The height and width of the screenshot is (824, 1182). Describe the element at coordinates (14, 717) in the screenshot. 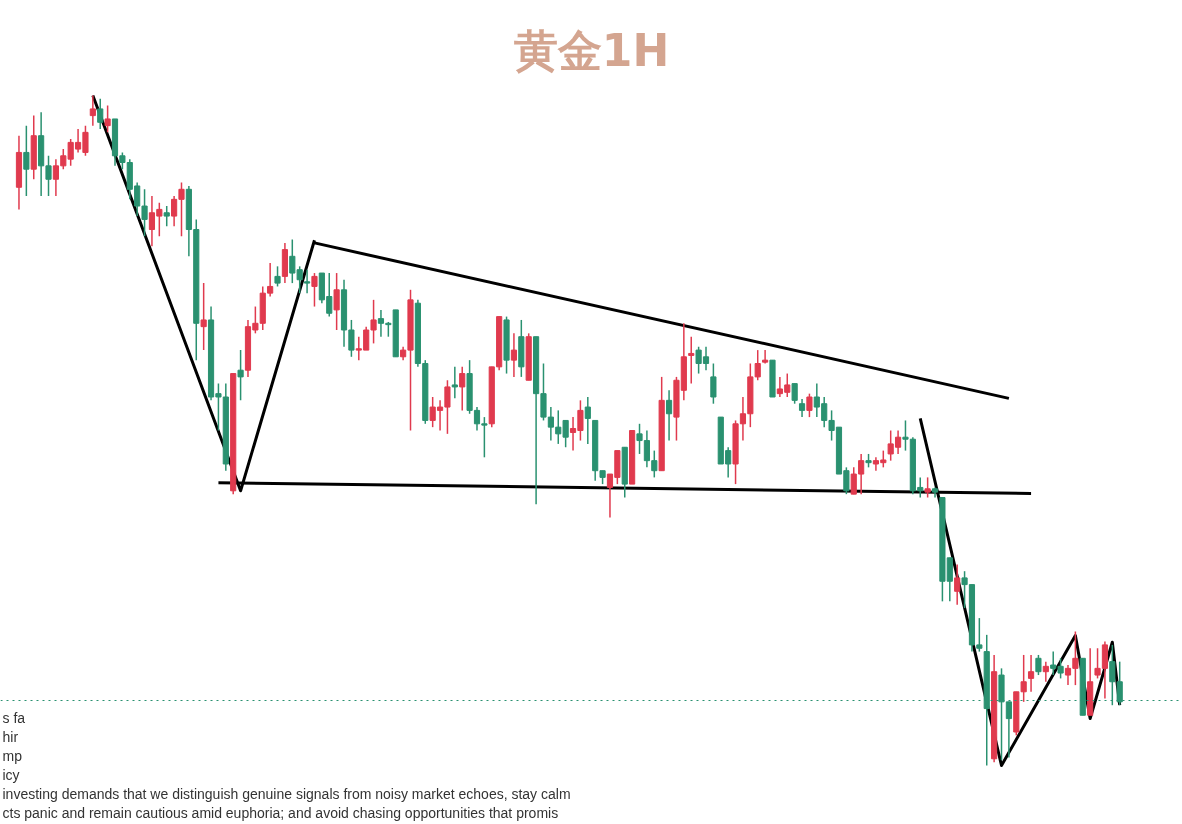

I see `annotation: s fa` at that location.